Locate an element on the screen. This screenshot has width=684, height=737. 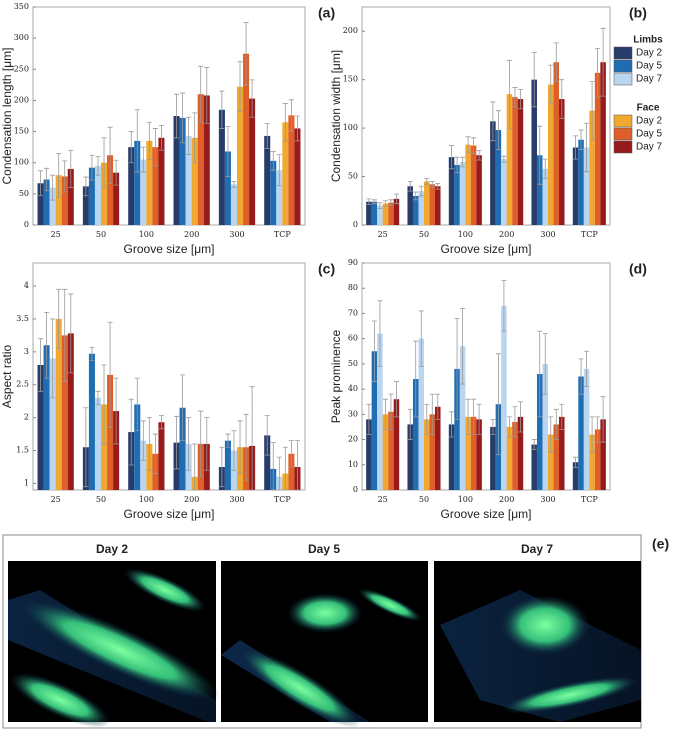
y-tick-label: 80 is located at coordinates (353, 287).